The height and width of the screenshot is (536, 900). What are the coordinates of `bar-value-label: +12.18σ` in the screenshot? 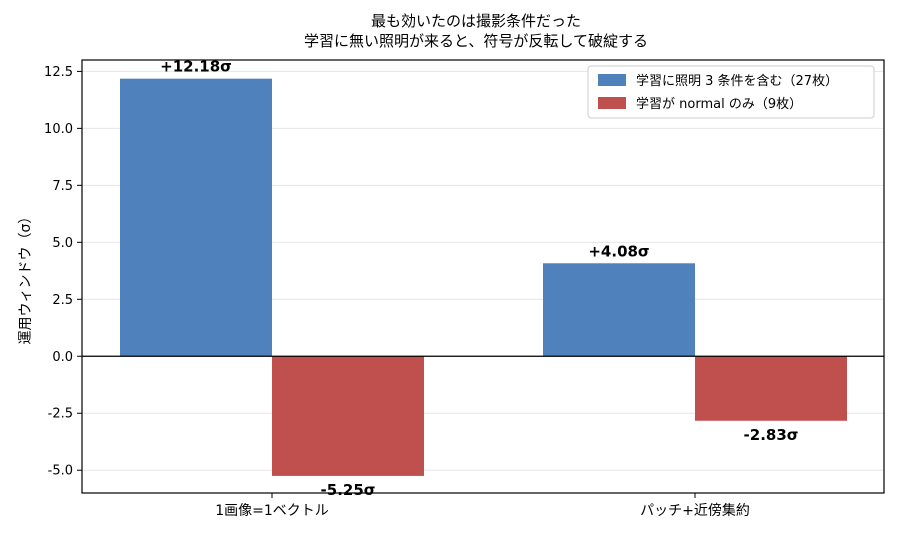 It's located at (196, 67).